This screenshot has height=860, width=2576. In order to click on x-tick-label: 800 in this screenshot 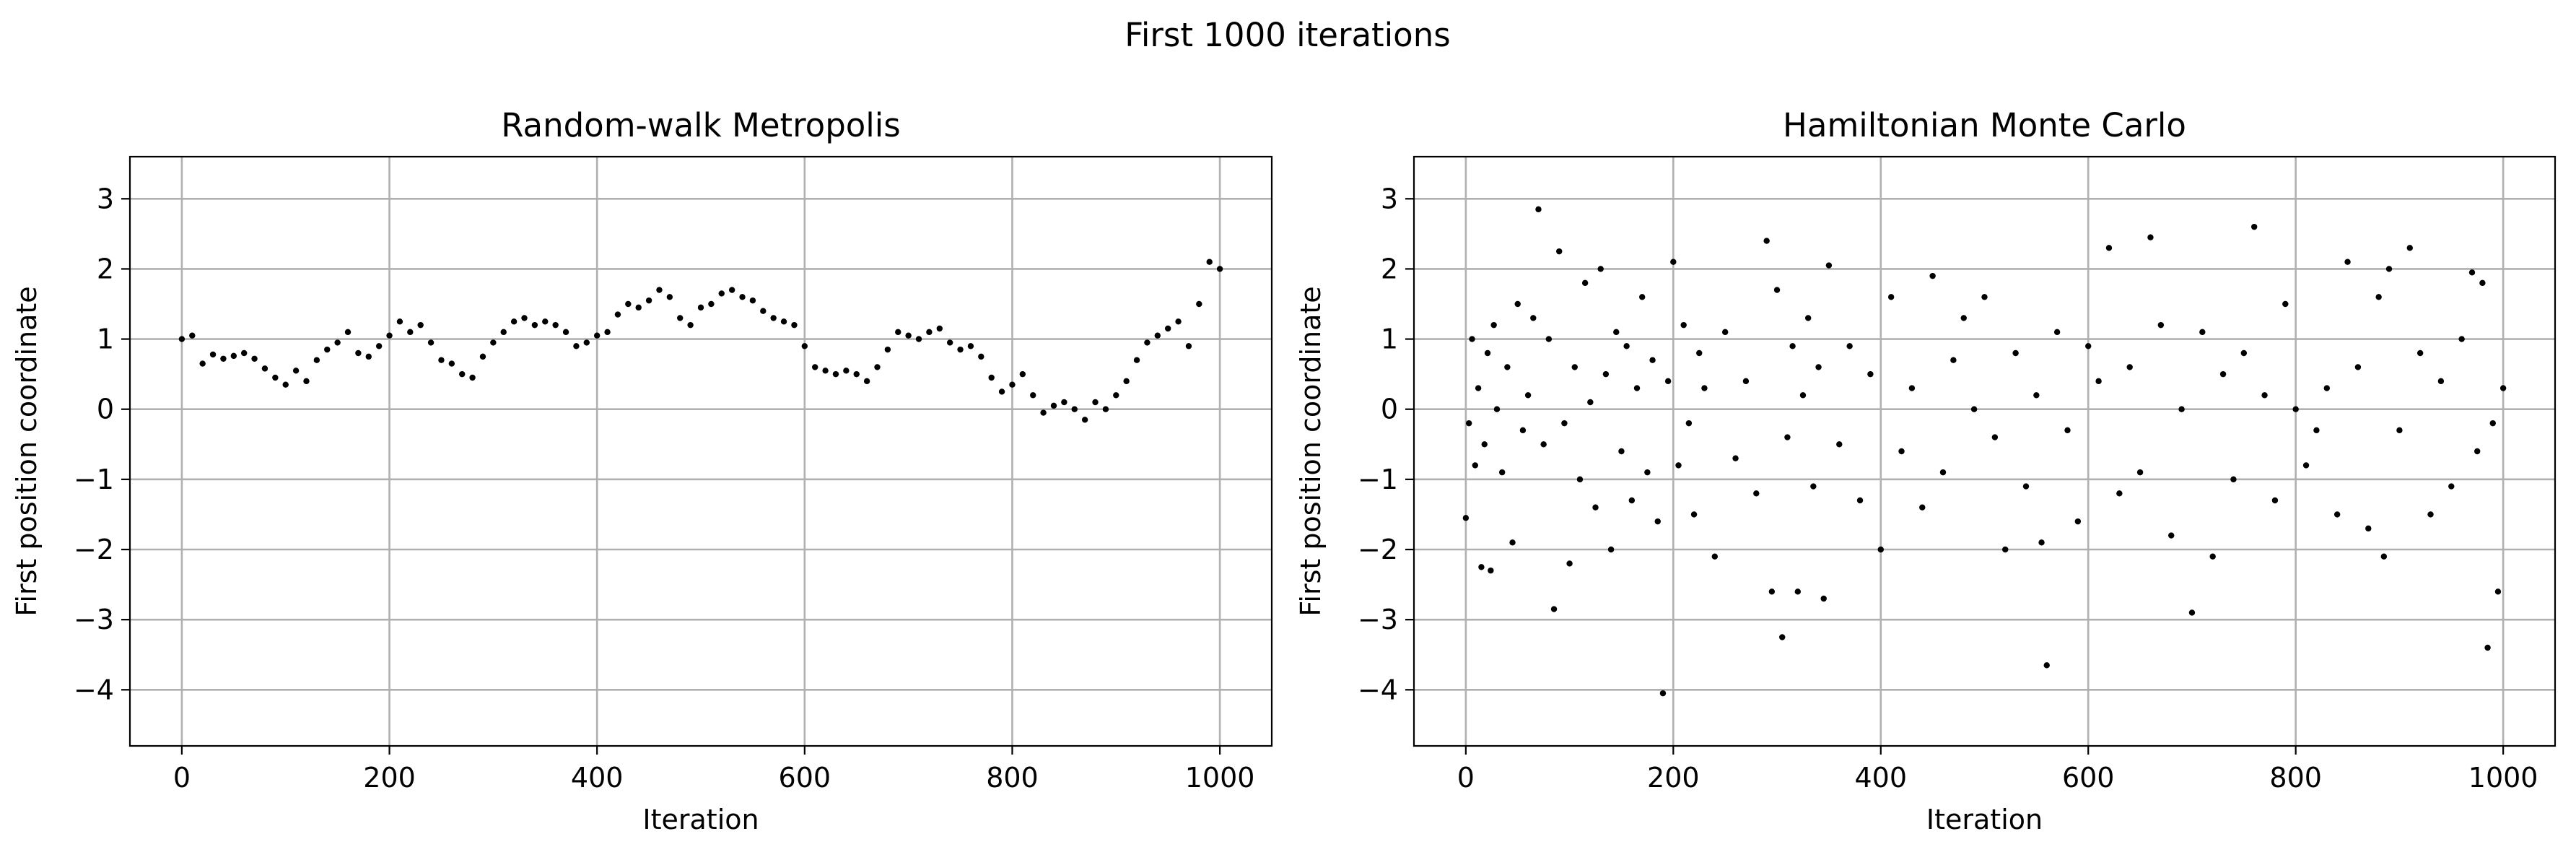, I will do `click(2295, 778)`.